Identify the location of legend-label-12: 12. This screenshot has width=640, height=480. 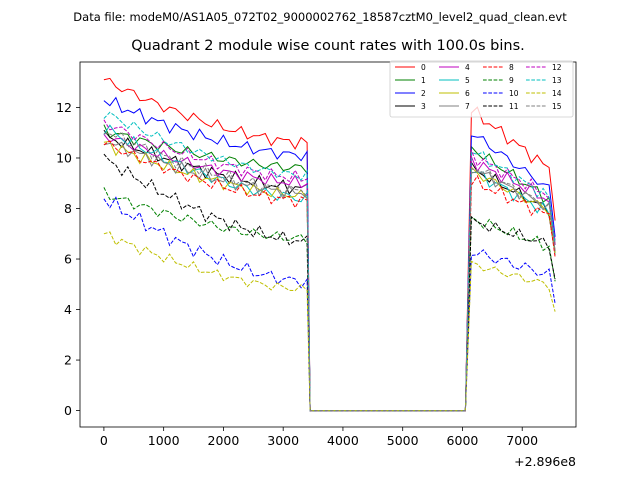
(557, 67).